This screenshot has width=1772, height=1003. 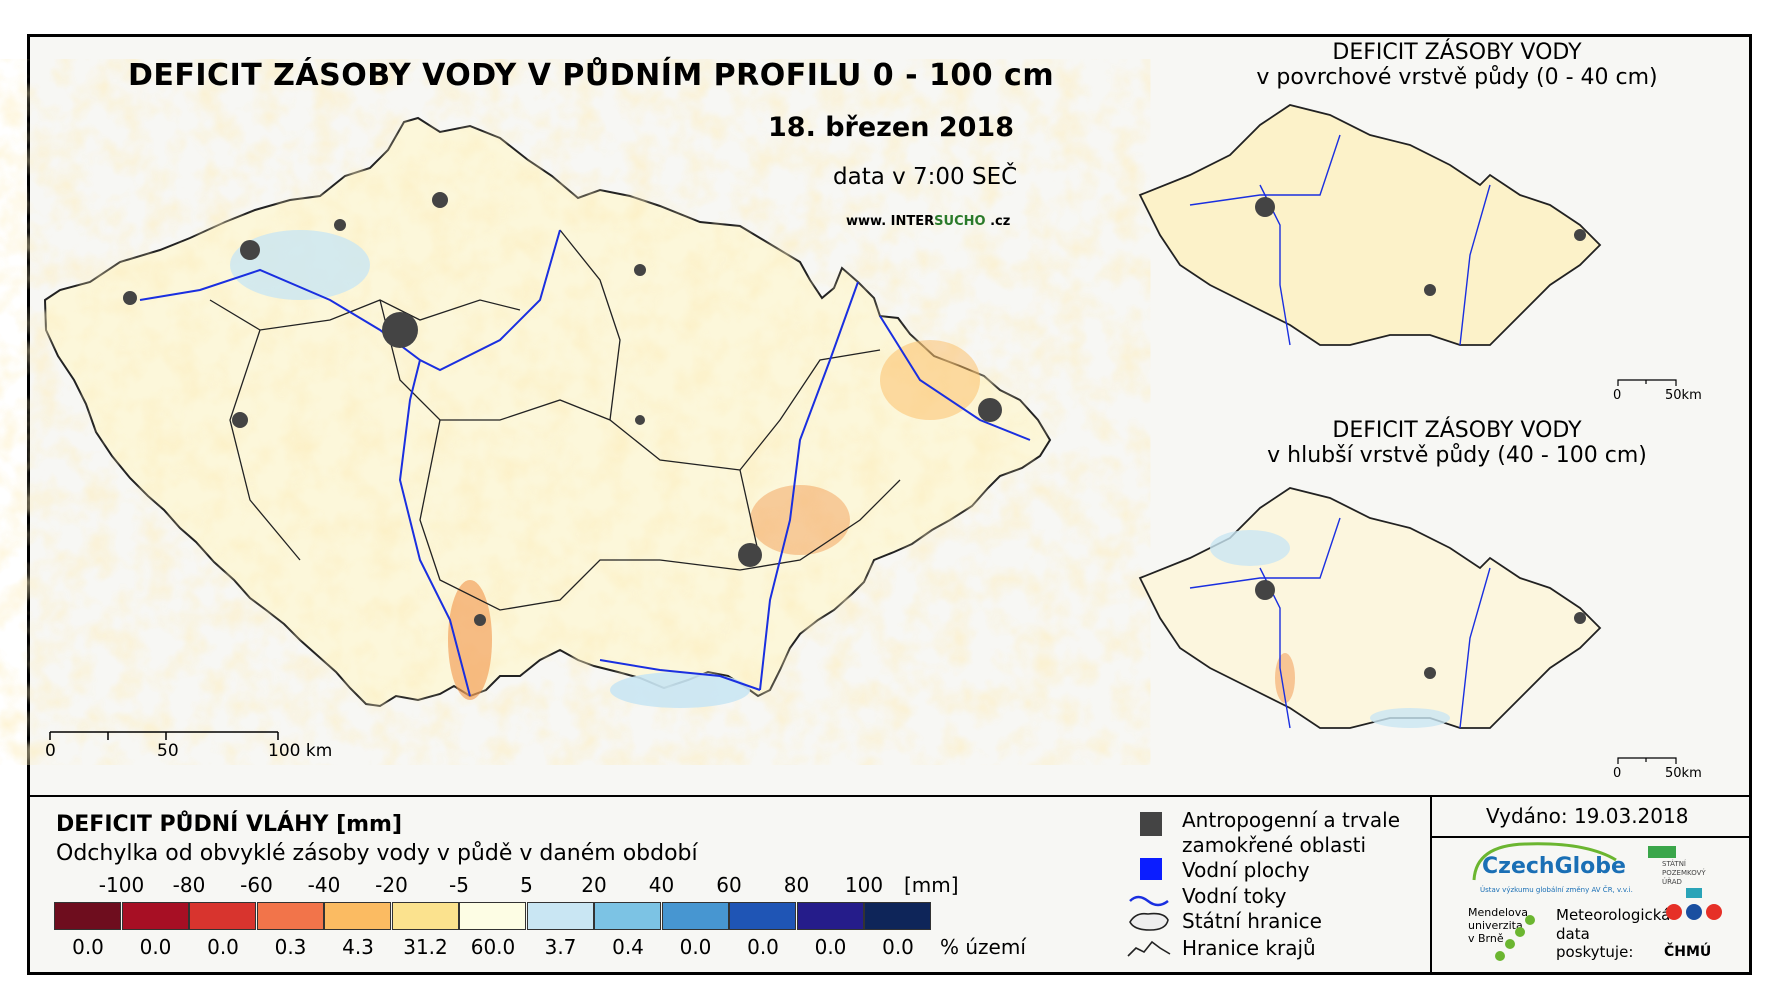 What do you see at coordinates (1683, 395) in the screenshot?
I see `inset-top-scale-50: 50km` at bounding box center [1683, 395].